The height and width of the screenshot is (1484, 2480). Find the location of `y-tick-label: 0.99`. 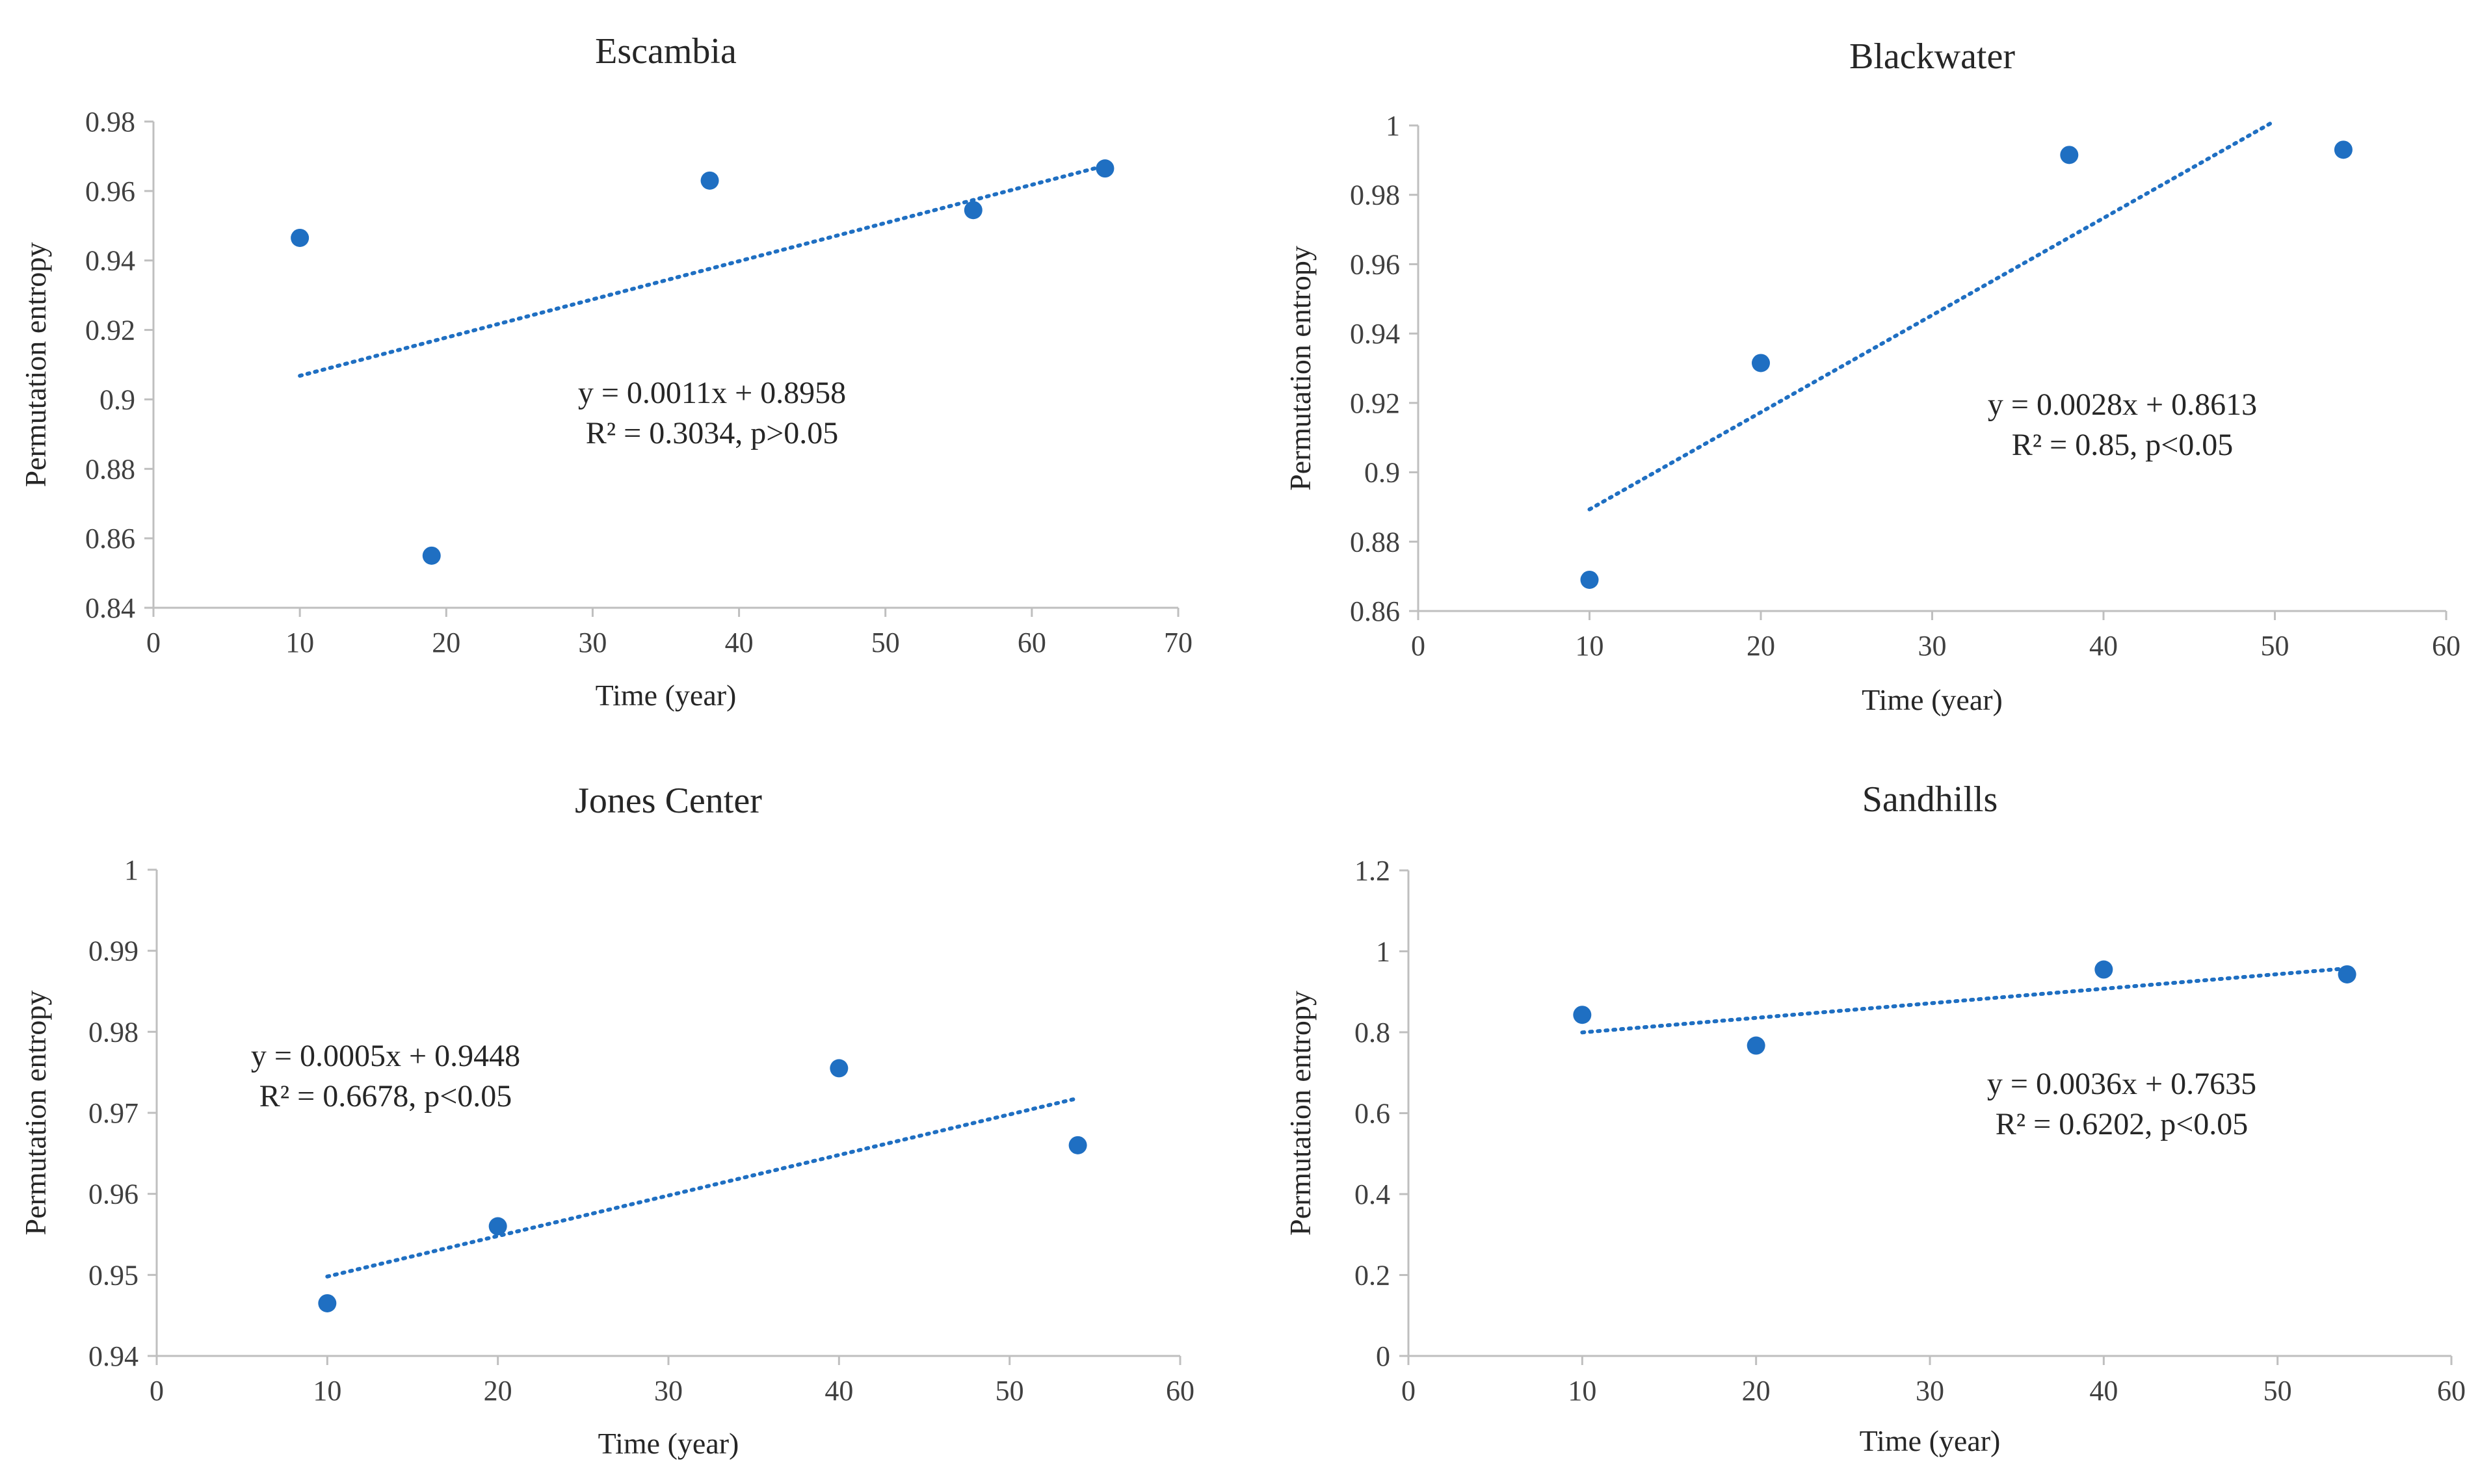

y-tick-label: 0.99 is located at coordinates (113, 951).